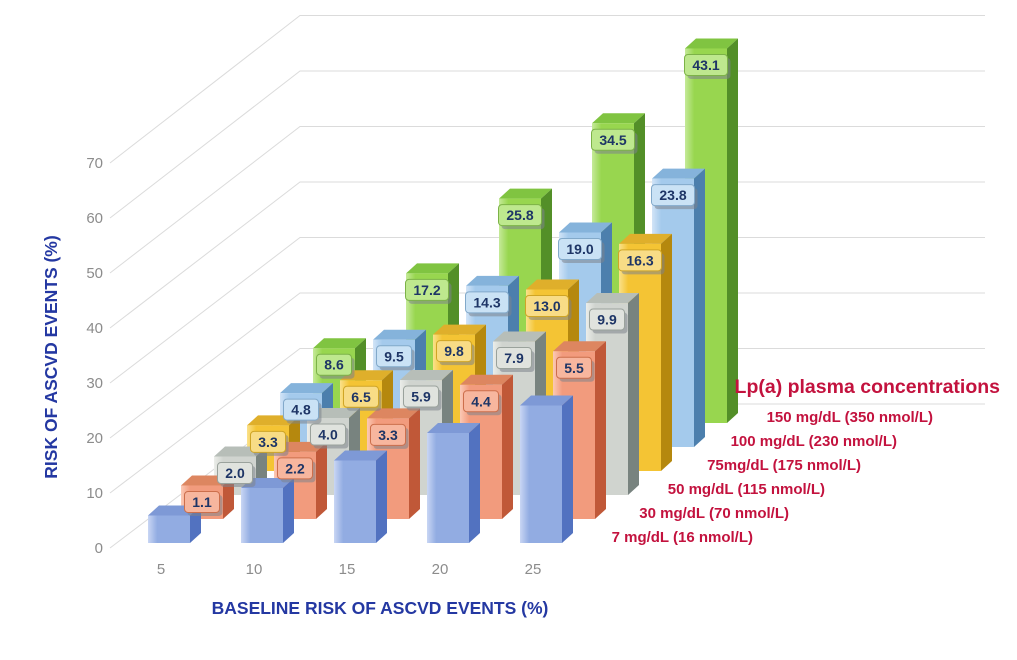 This screenshot has width=1017, height=660. What do you see at coordinates (99, 548) in the screenshot?
I see `y-tick-label: 0` at bounding box center [99, 548].